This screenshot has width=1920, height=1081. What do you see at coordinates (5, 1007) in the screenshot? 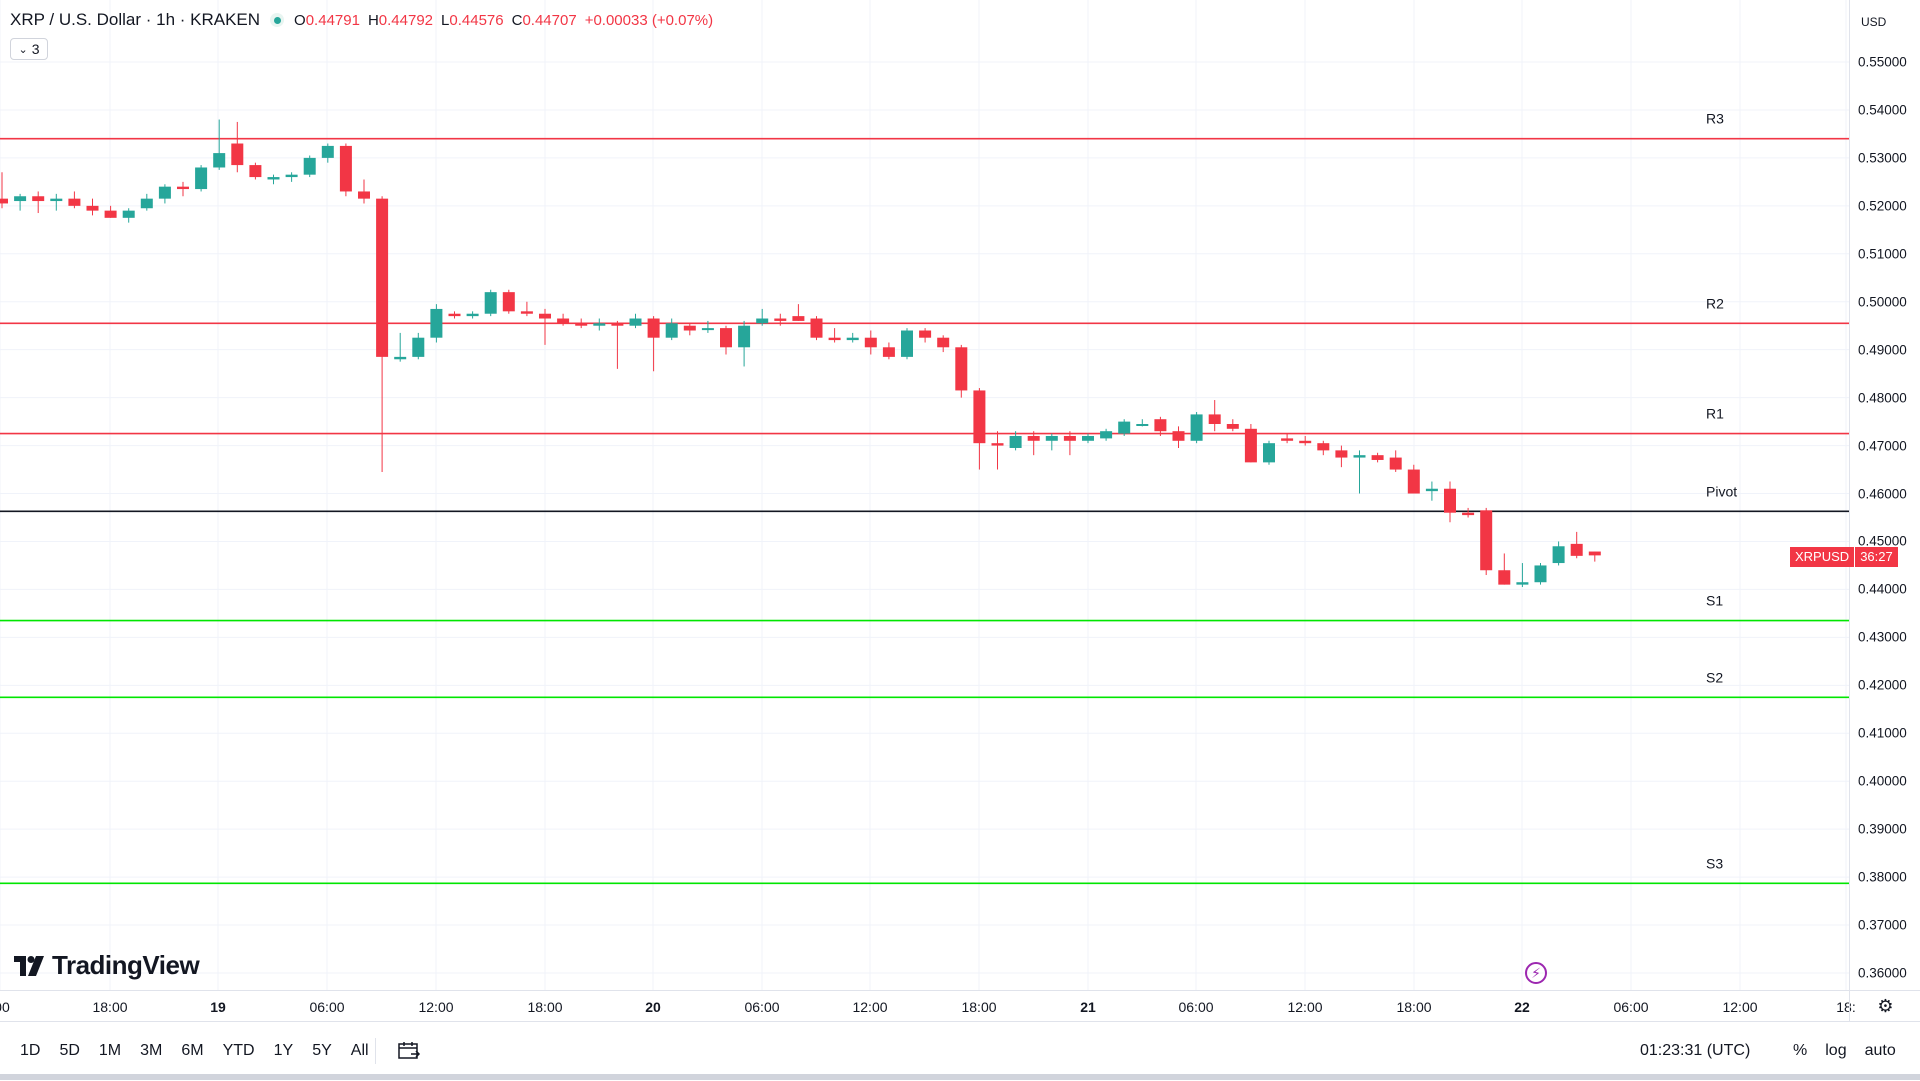
I see `time-tick-label: :00` at bounding box center [5, 1007].